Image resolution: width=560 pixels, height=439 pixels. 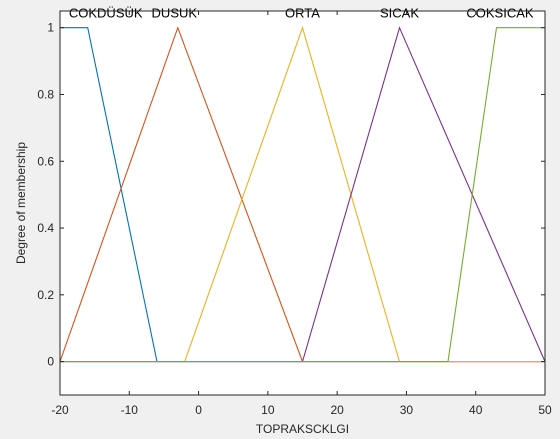 What do you see at coordinates (268, 410) in the screenshot?
I see `x-tick-label: 10` at bounding box center [268, 410].